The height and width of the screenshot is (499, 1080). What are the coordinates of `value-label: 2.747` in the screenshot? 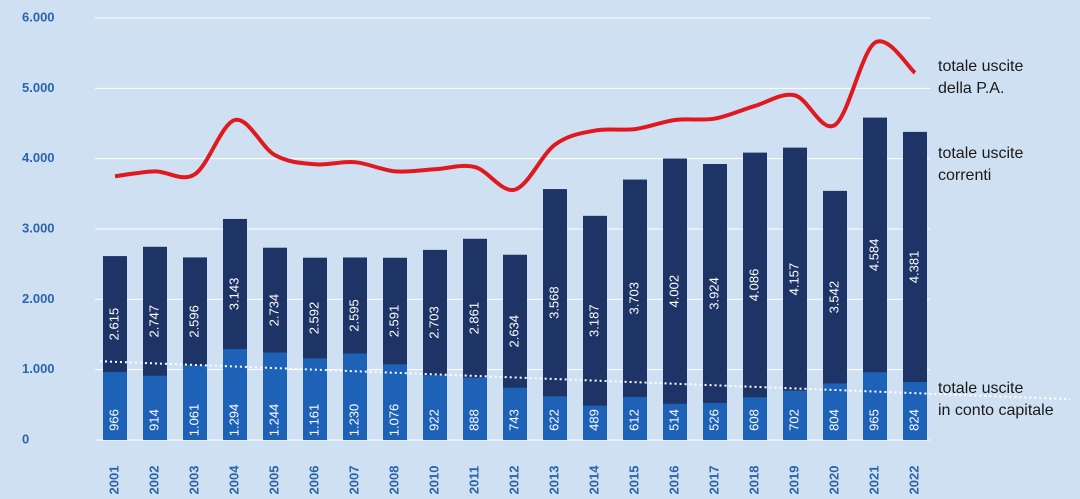 It's located at (153, 321).